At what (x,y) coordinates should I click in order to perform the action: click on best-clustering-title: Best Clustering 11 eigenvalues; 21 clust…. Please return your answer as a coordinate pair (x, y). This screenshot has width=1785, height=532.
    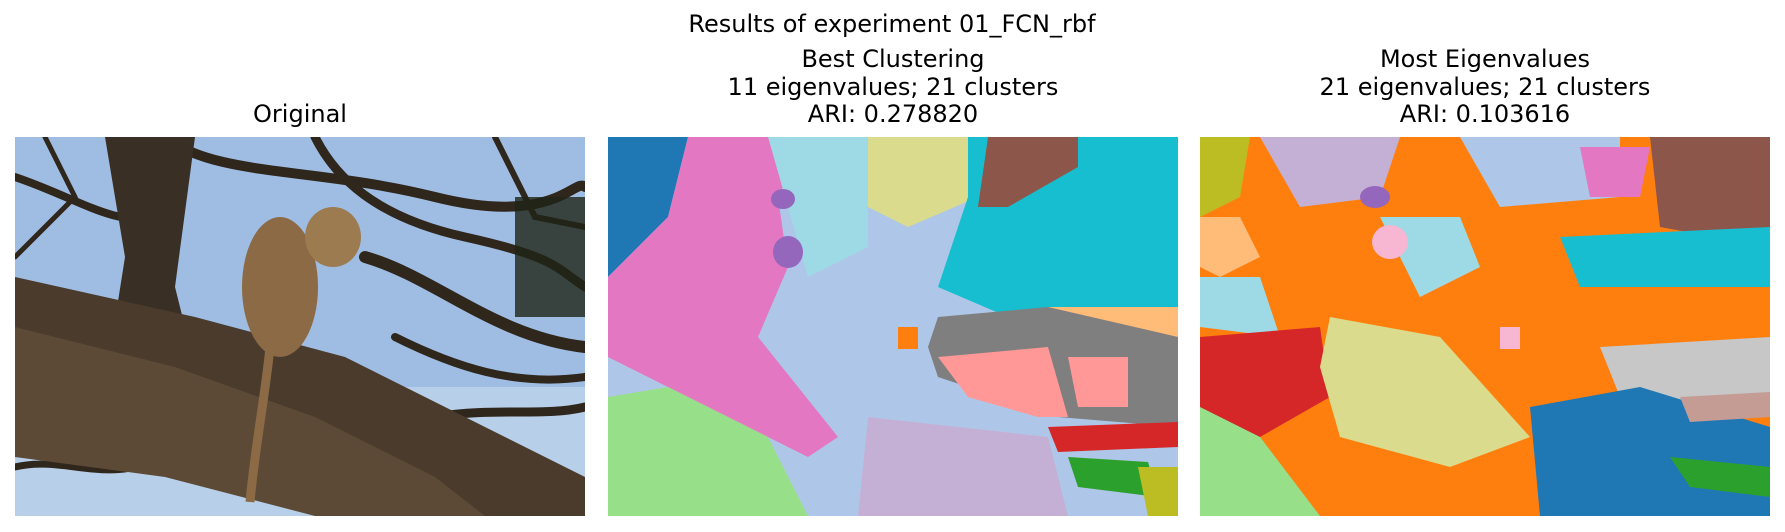
    Looking at the image, I should click on (893, 86).